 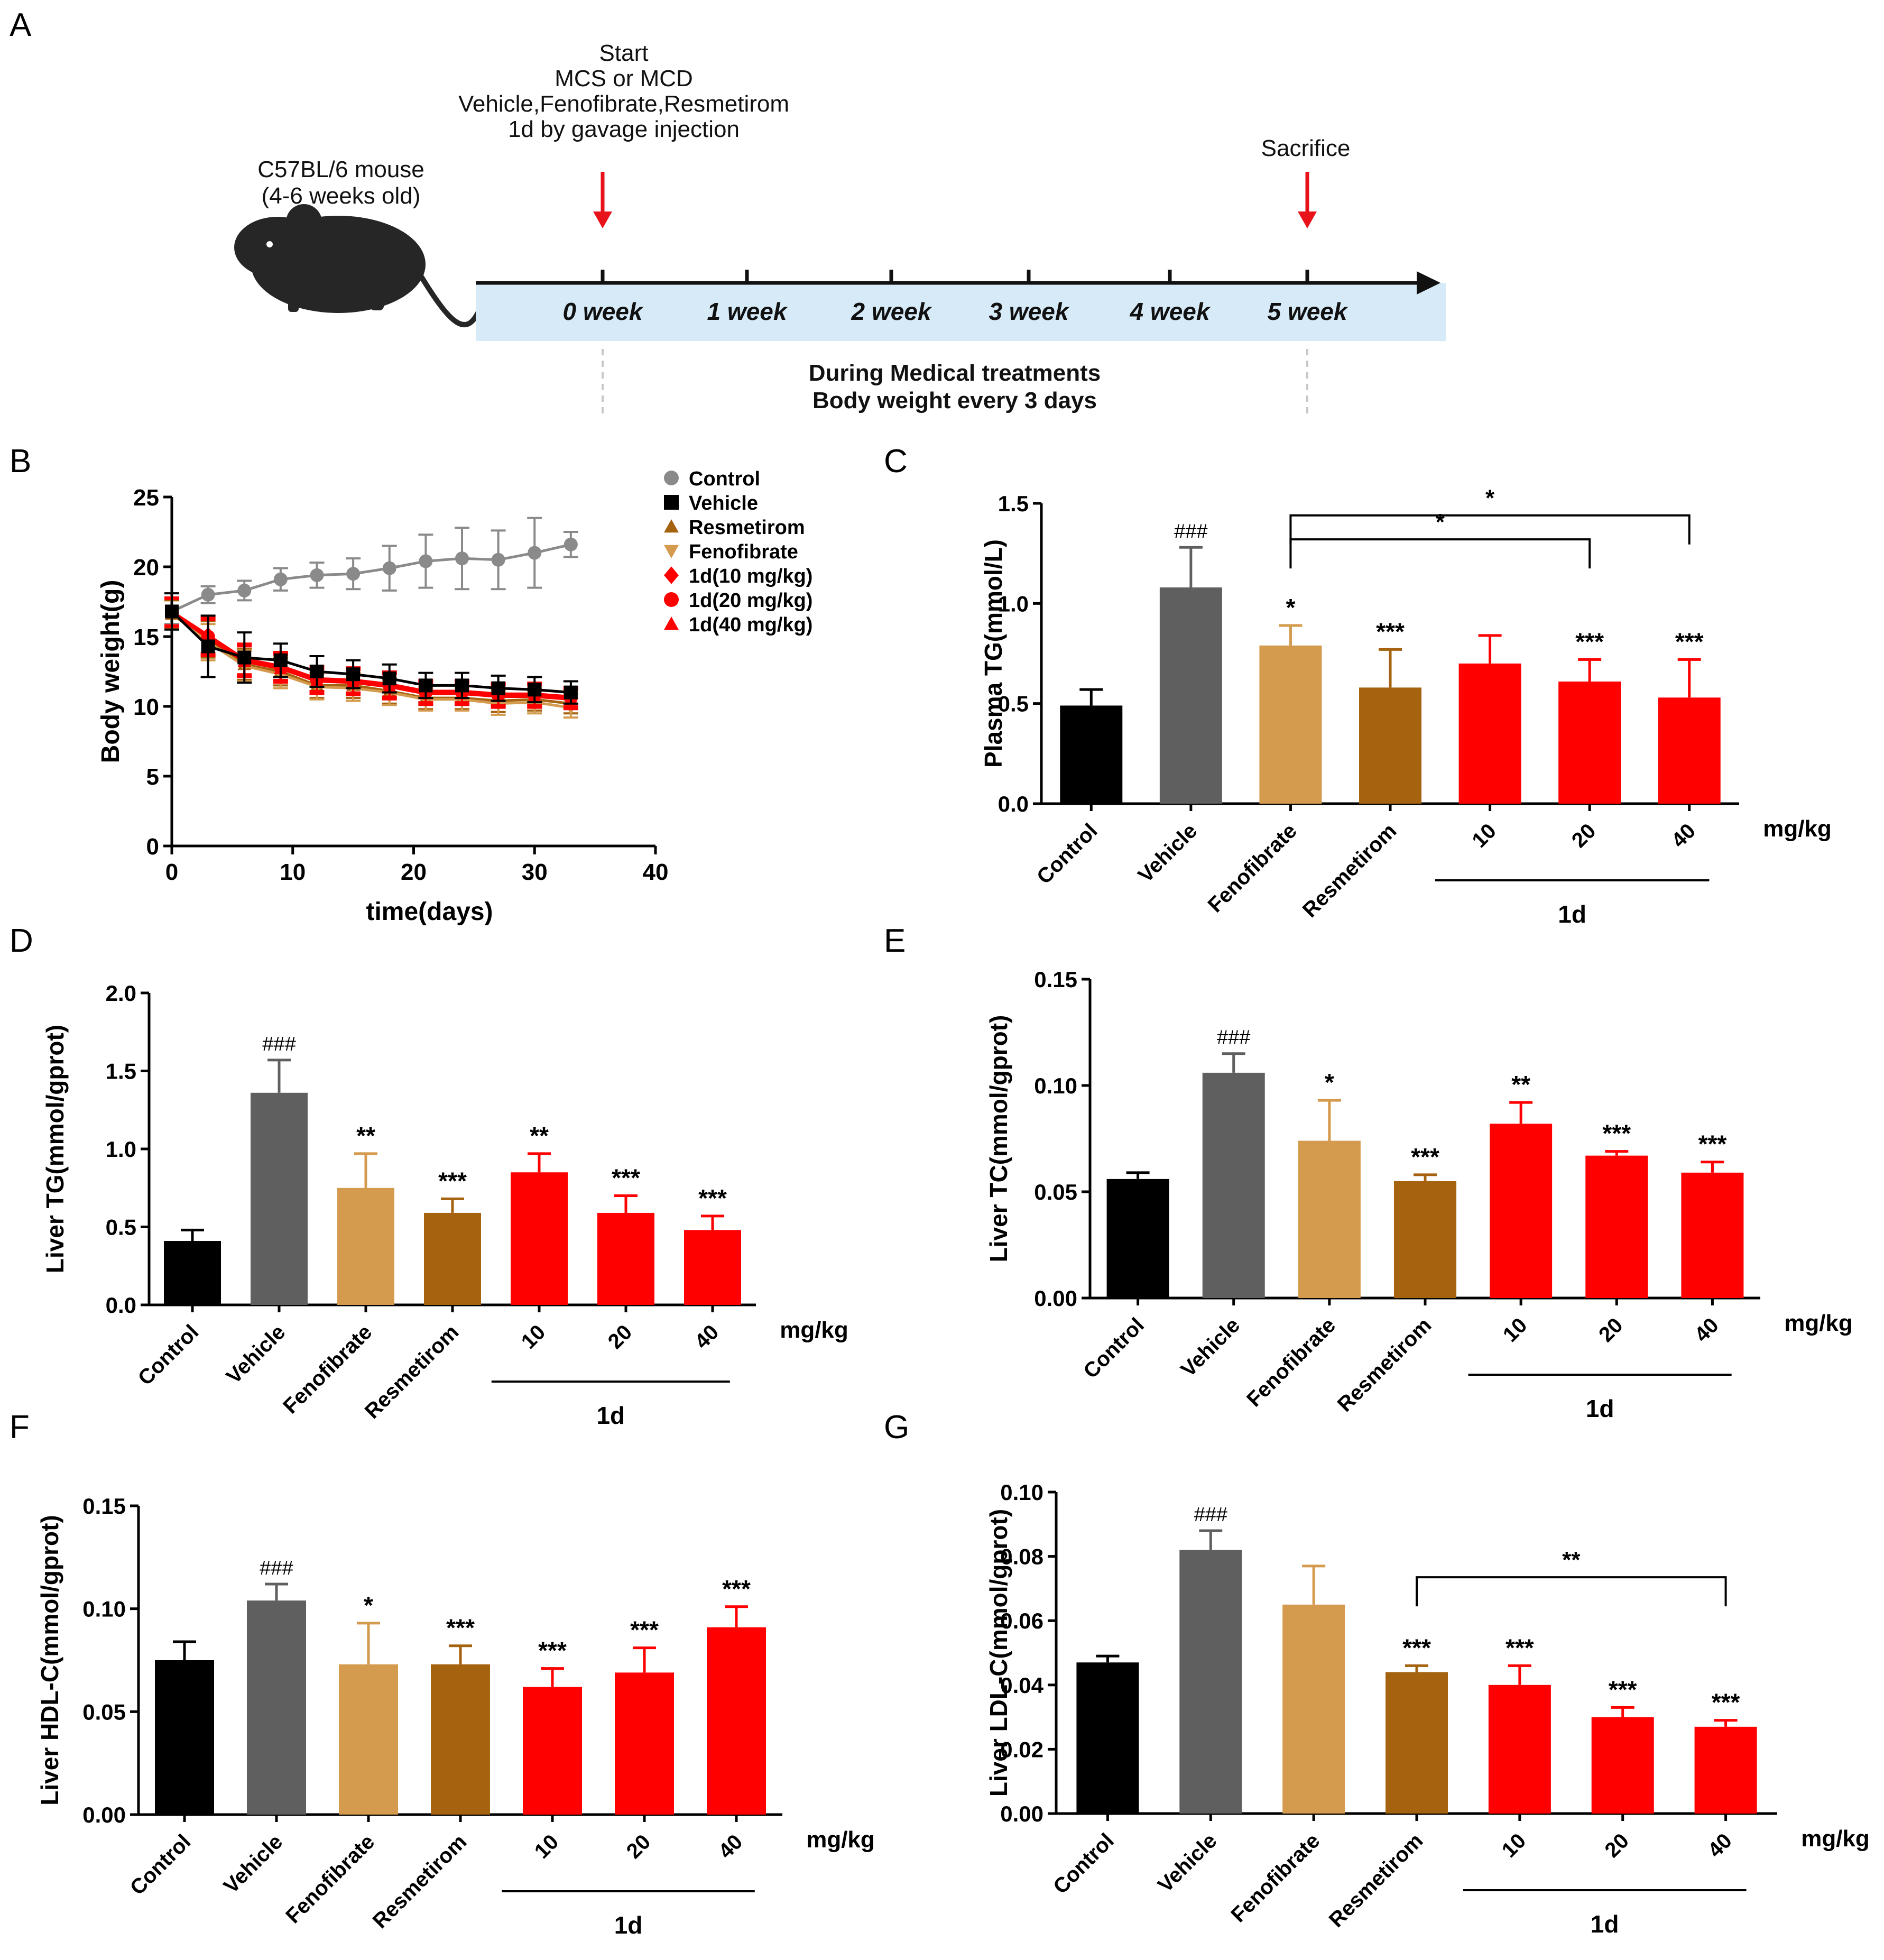 I want to click on legend-marker-resmetirom, so click(x=671, y=526).